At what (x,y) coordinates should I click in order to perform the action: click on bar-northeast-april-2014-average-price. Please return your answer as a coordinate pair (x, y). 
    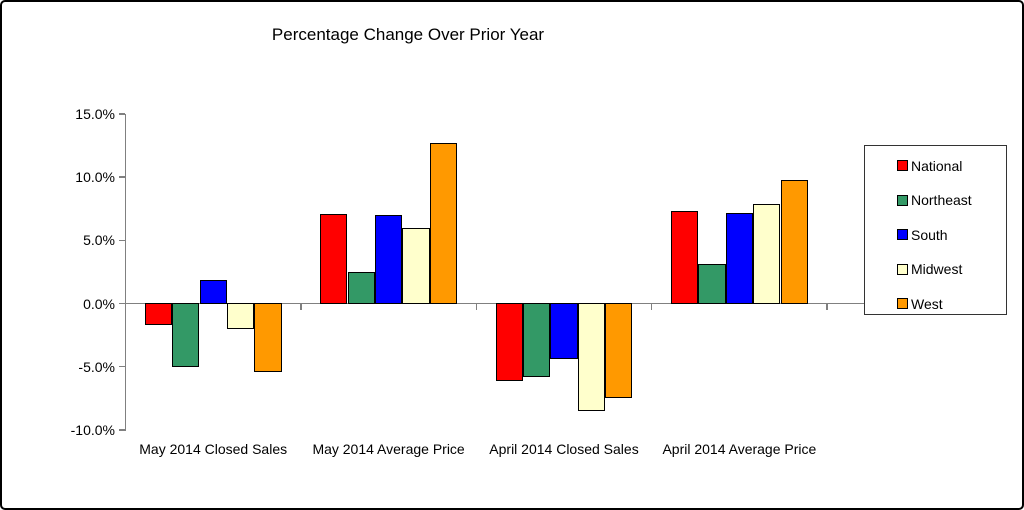
    Looking at the image, I should click on (712, 284).